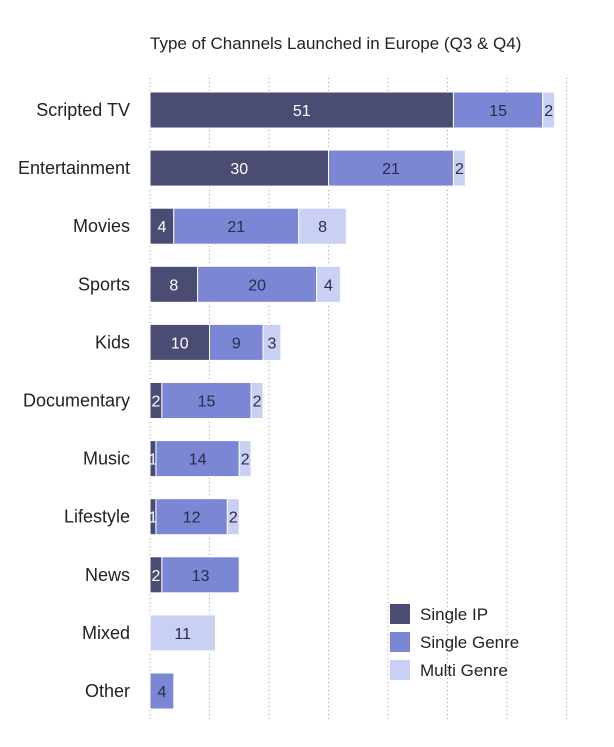  I want to click on bar-sports-multi-genre, so click(328, 284).